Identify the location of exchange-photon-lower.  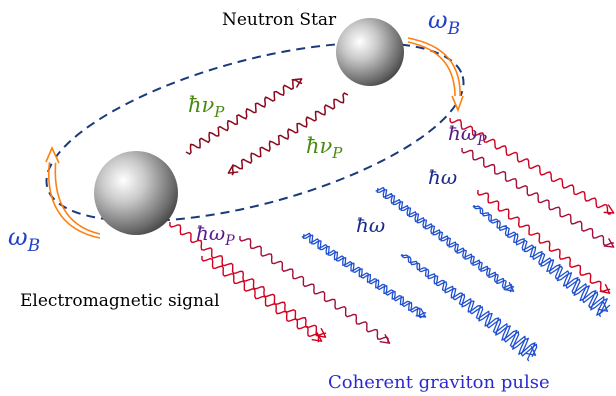
(288, 134).